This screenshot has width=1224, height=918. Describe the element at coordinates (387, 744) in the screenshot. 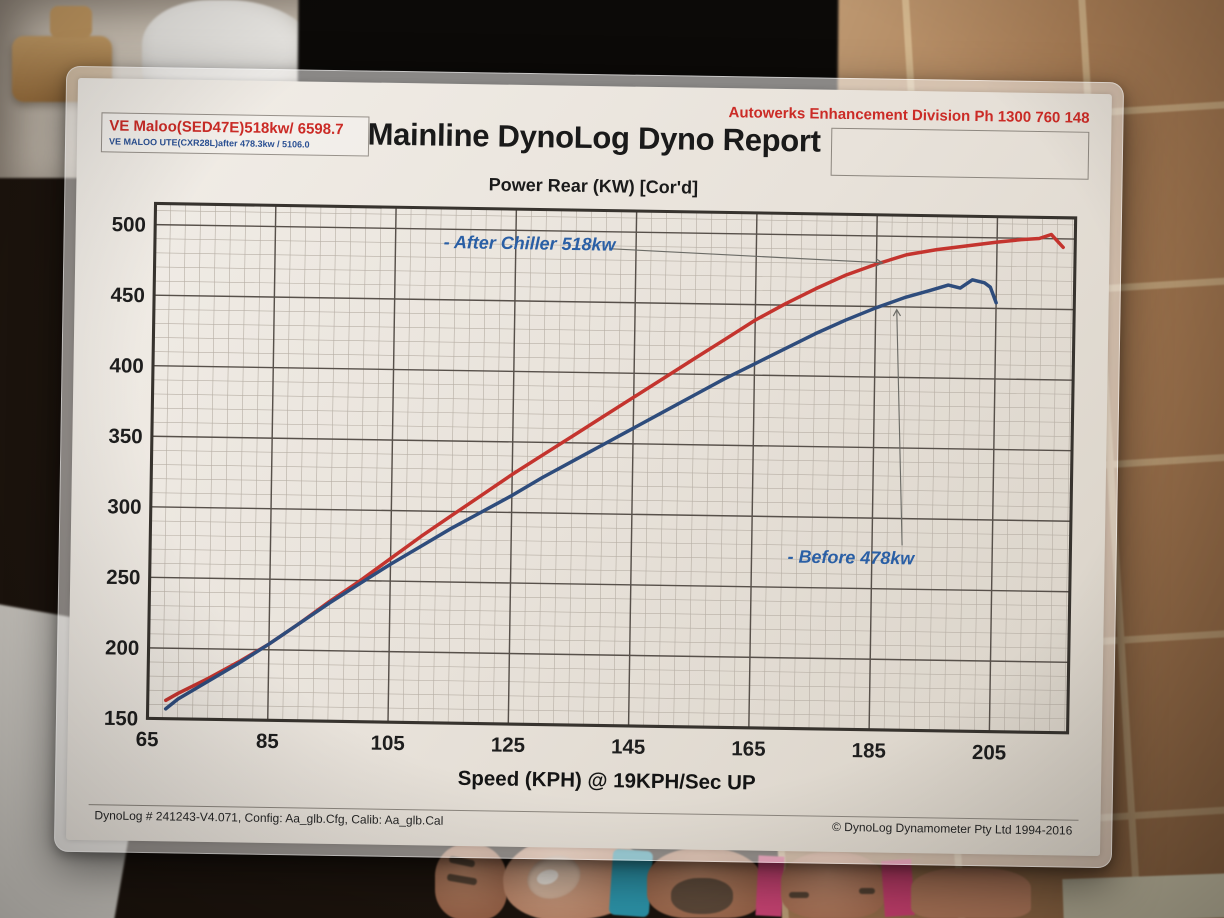

I see `x-tick-label: 105` at that location.